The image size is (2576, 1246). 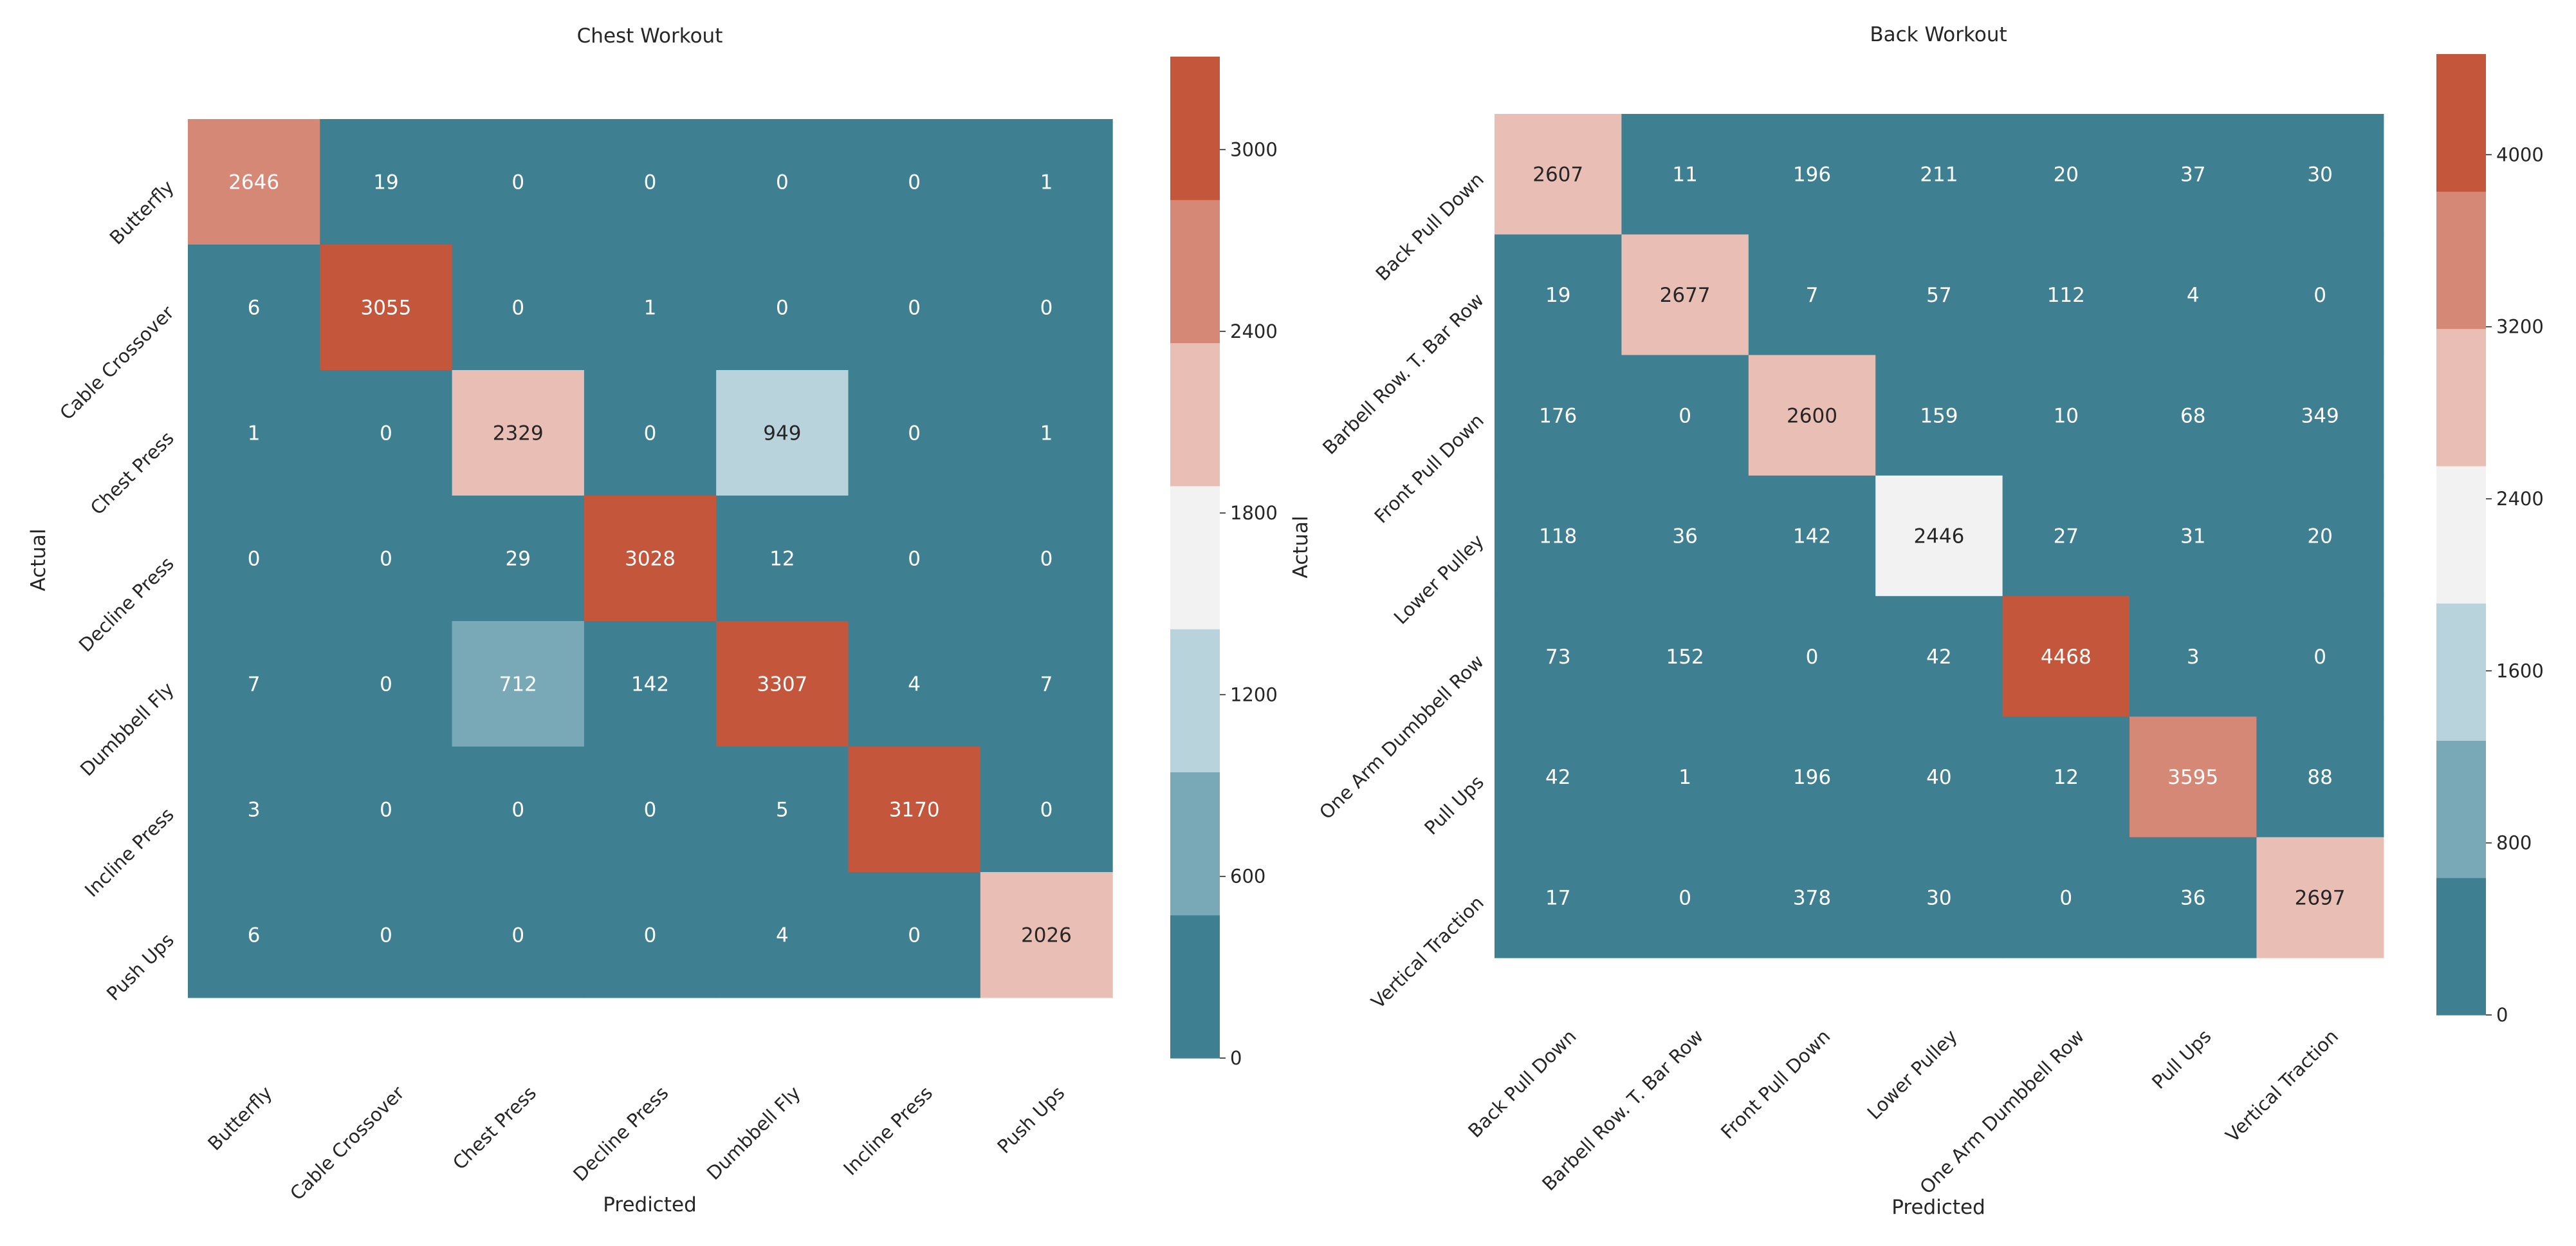 I want to click on back-cell-r2-c2, so click(x=1812, y=415).